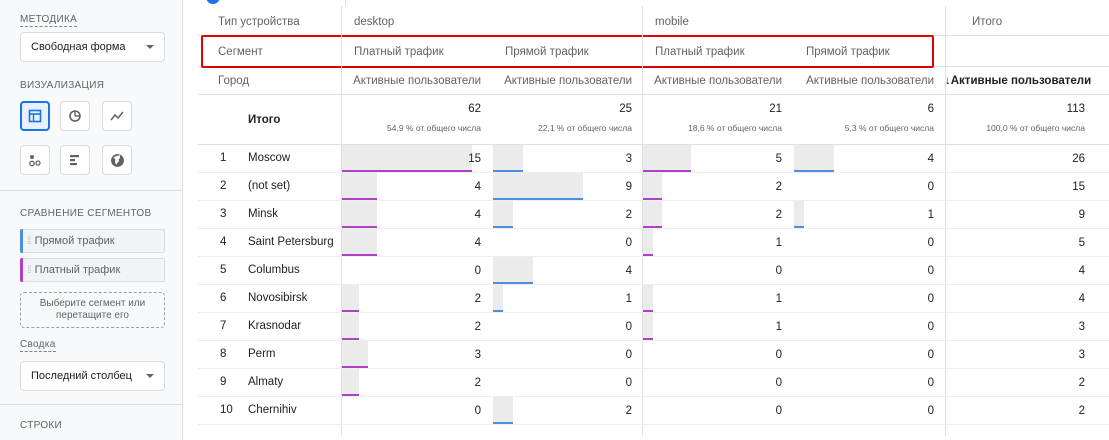 The height and width of the screenshot is (440, 1109). What do you see at coordinates (223, 214) in the screenshot?
I see `row-number: 3` at bounding box center [223, 214].